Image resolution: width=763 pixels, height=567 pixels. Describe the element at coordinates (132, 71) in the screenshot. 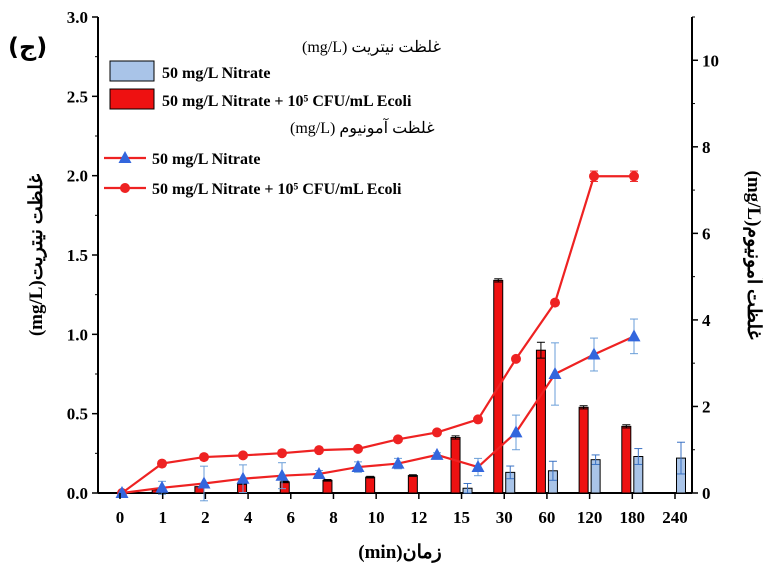

I see `legend-swatch-nitrate-bar` at that location.